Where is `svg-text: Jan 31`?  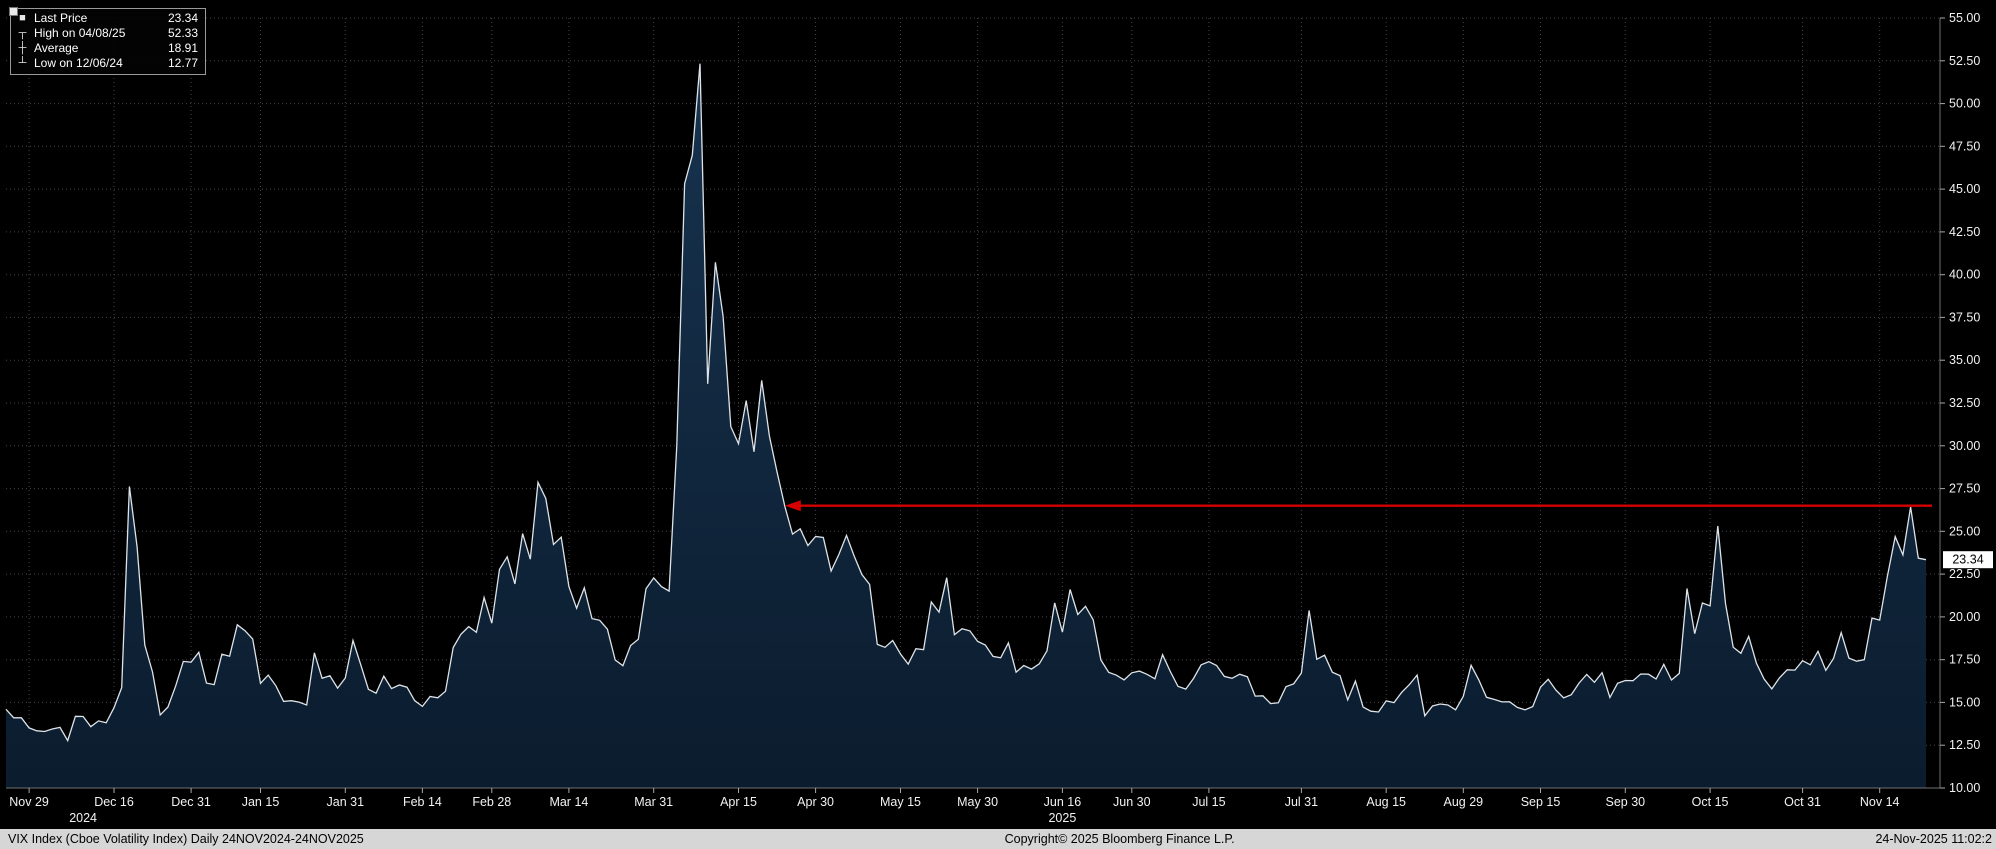
svg-text: Jan 31 is located at coordinates (346, 802).